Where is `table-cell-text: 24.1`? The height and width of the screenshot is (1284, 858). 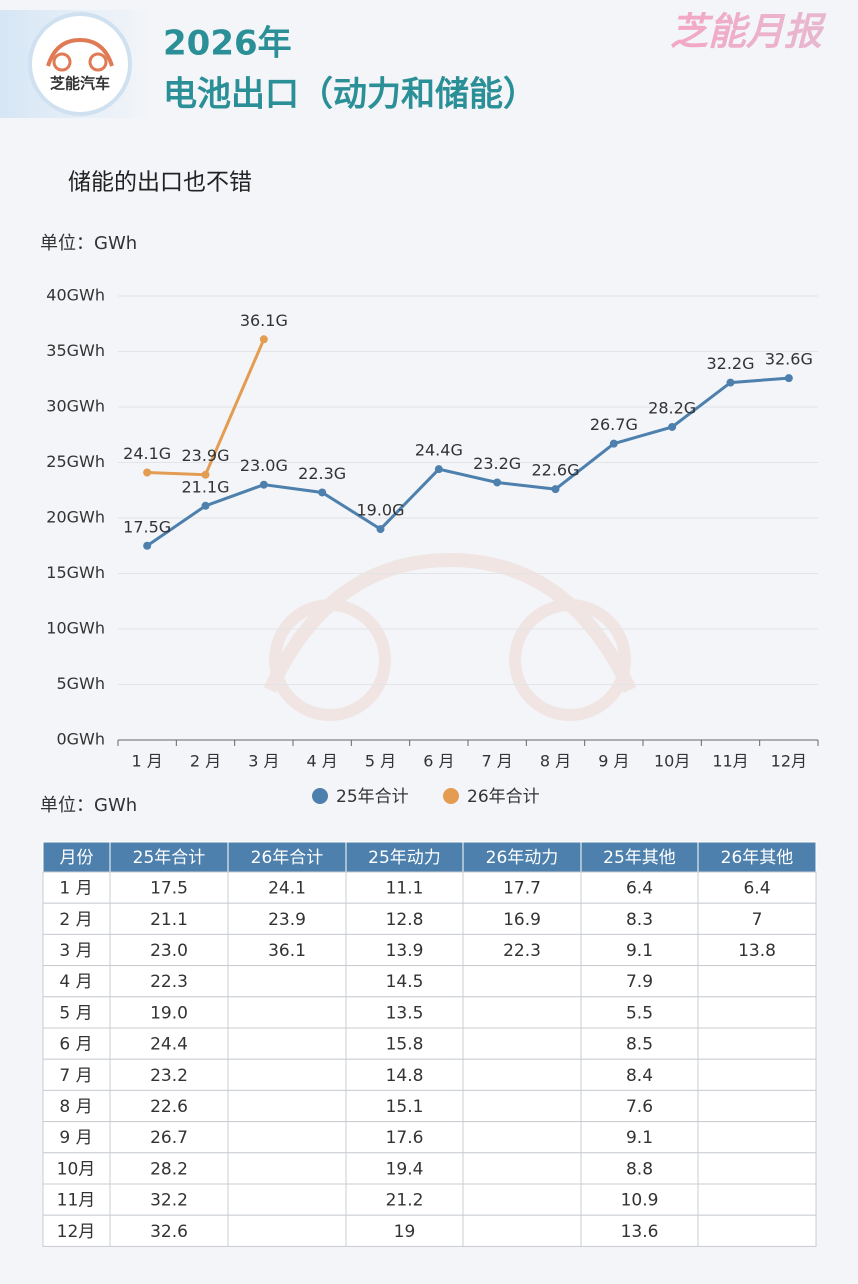
table-cell-text: 24.1 is located at coordinates (287, 889).